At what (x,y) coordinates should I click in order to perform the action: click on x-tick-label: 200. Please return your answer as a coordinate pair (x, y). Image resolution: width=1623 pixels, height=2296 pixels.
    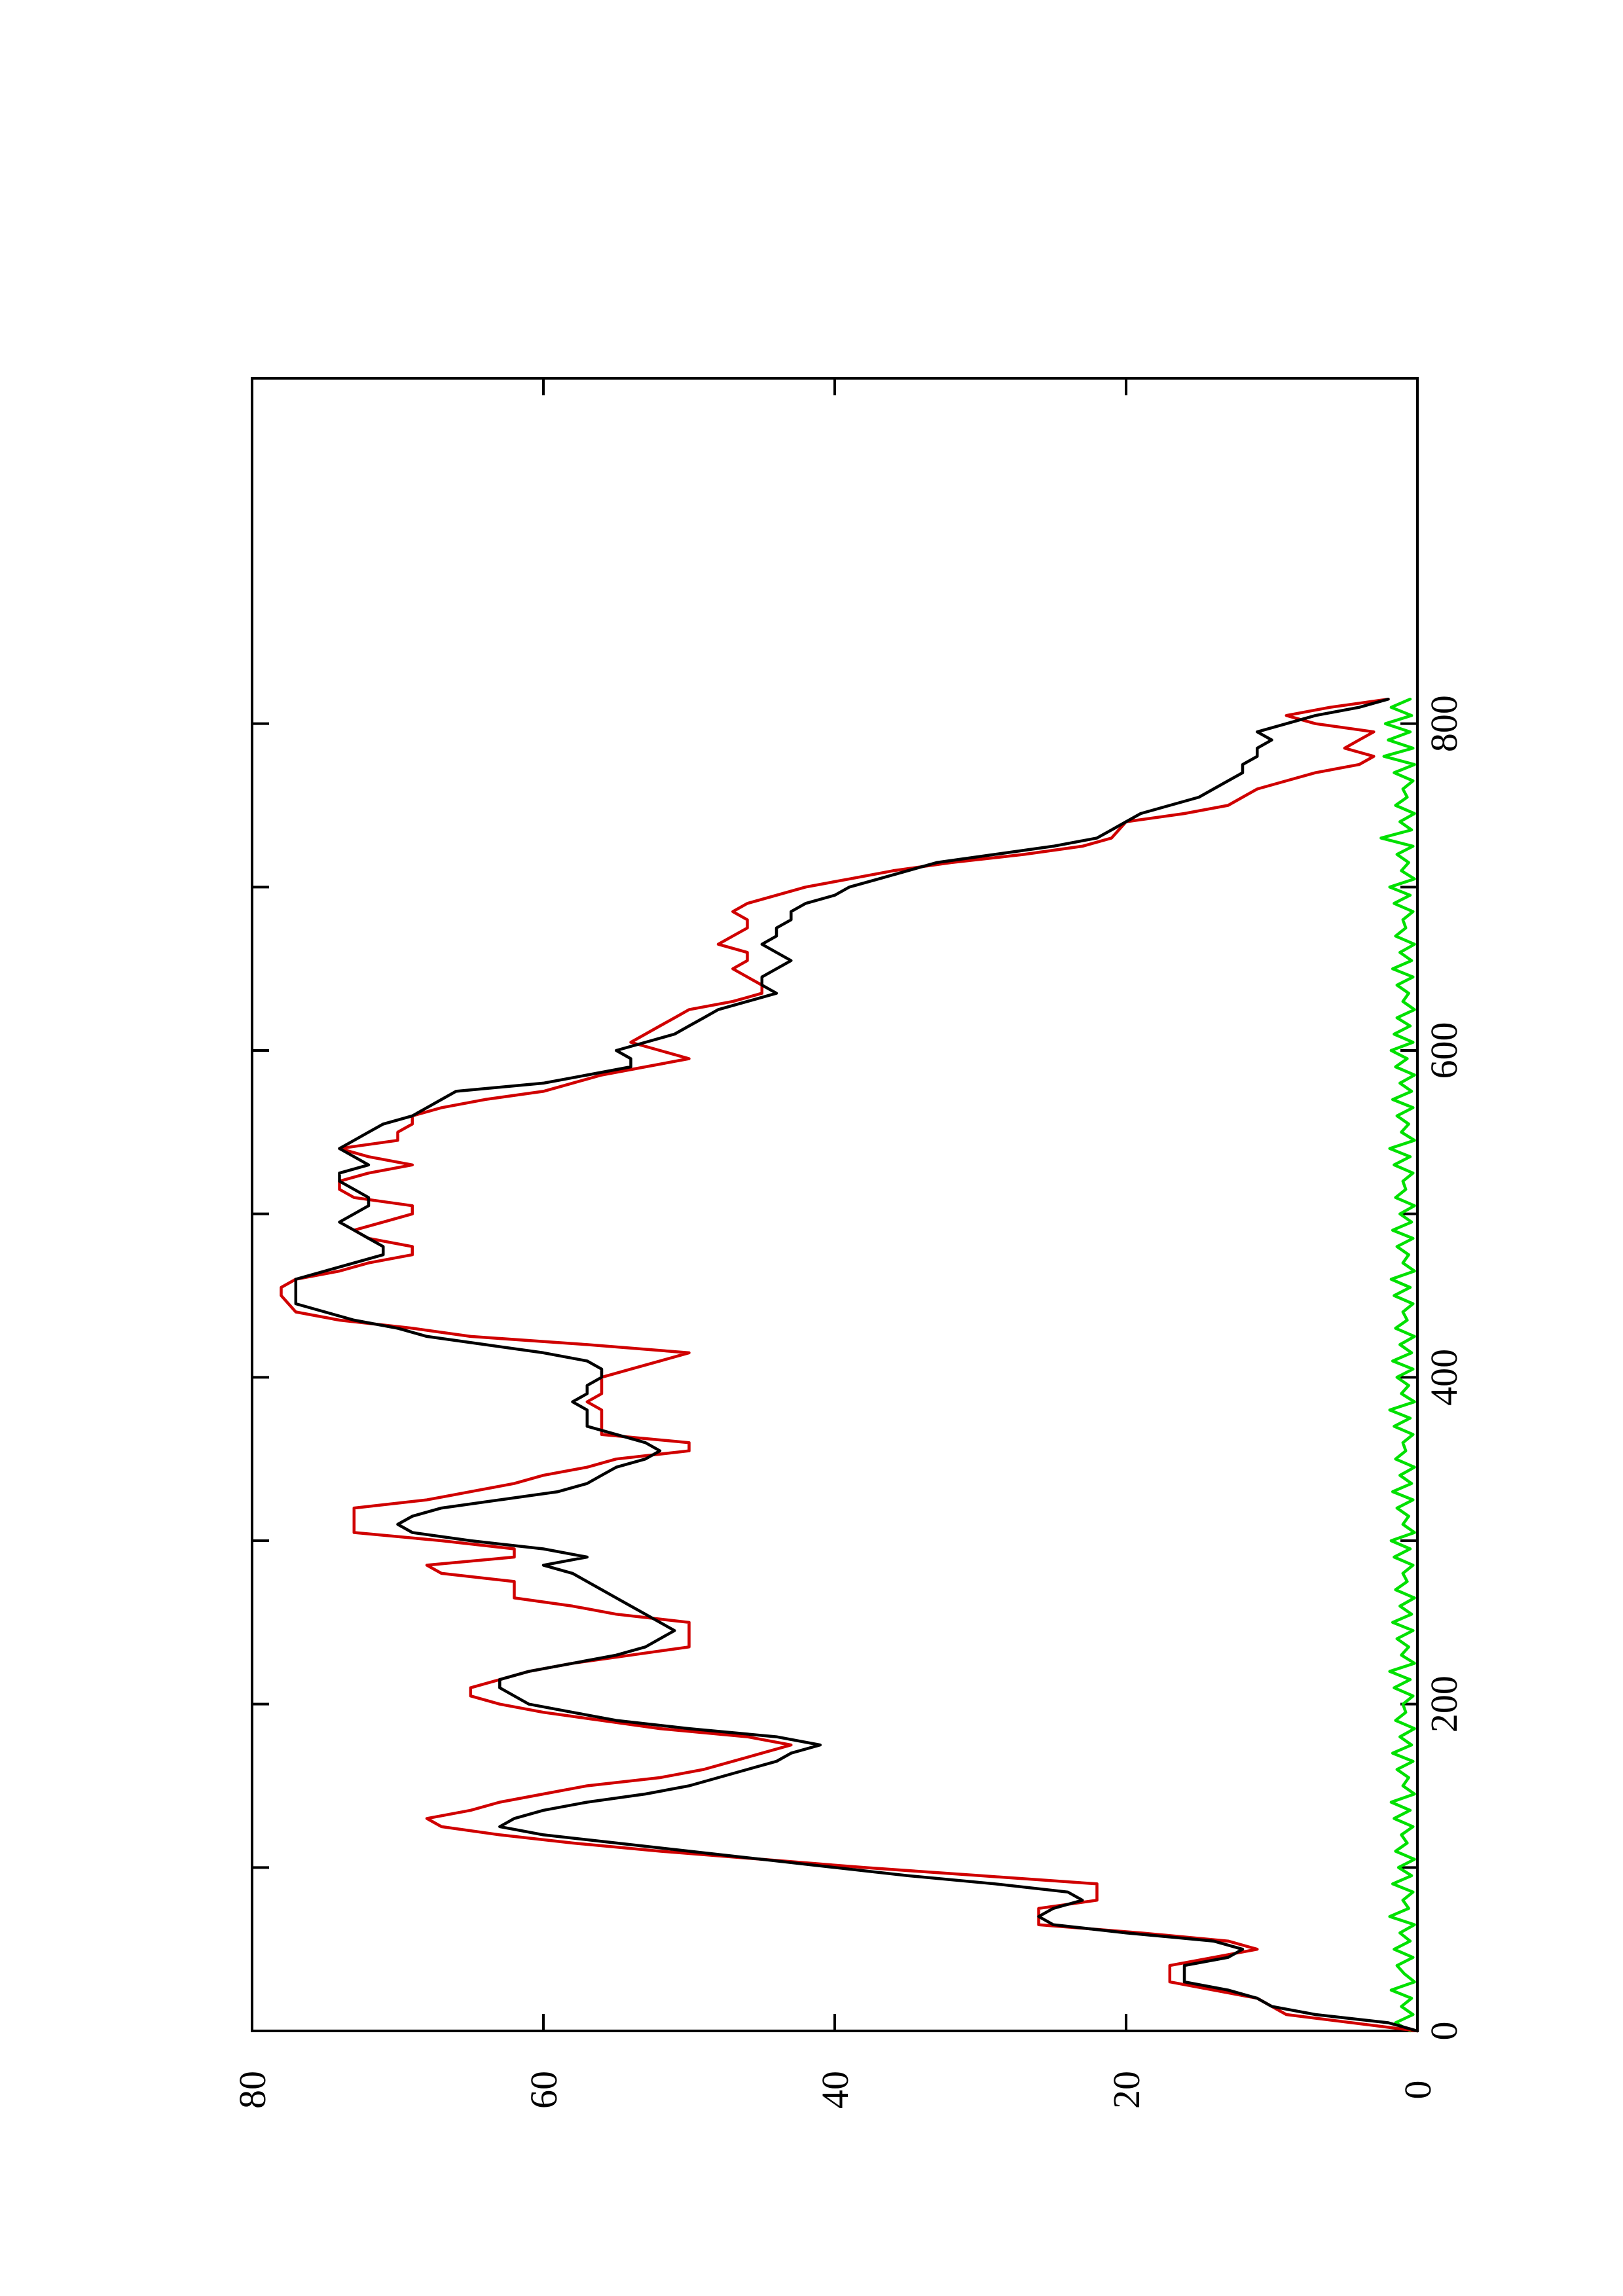
    Looking at the image, I should click on (1444, 1704).